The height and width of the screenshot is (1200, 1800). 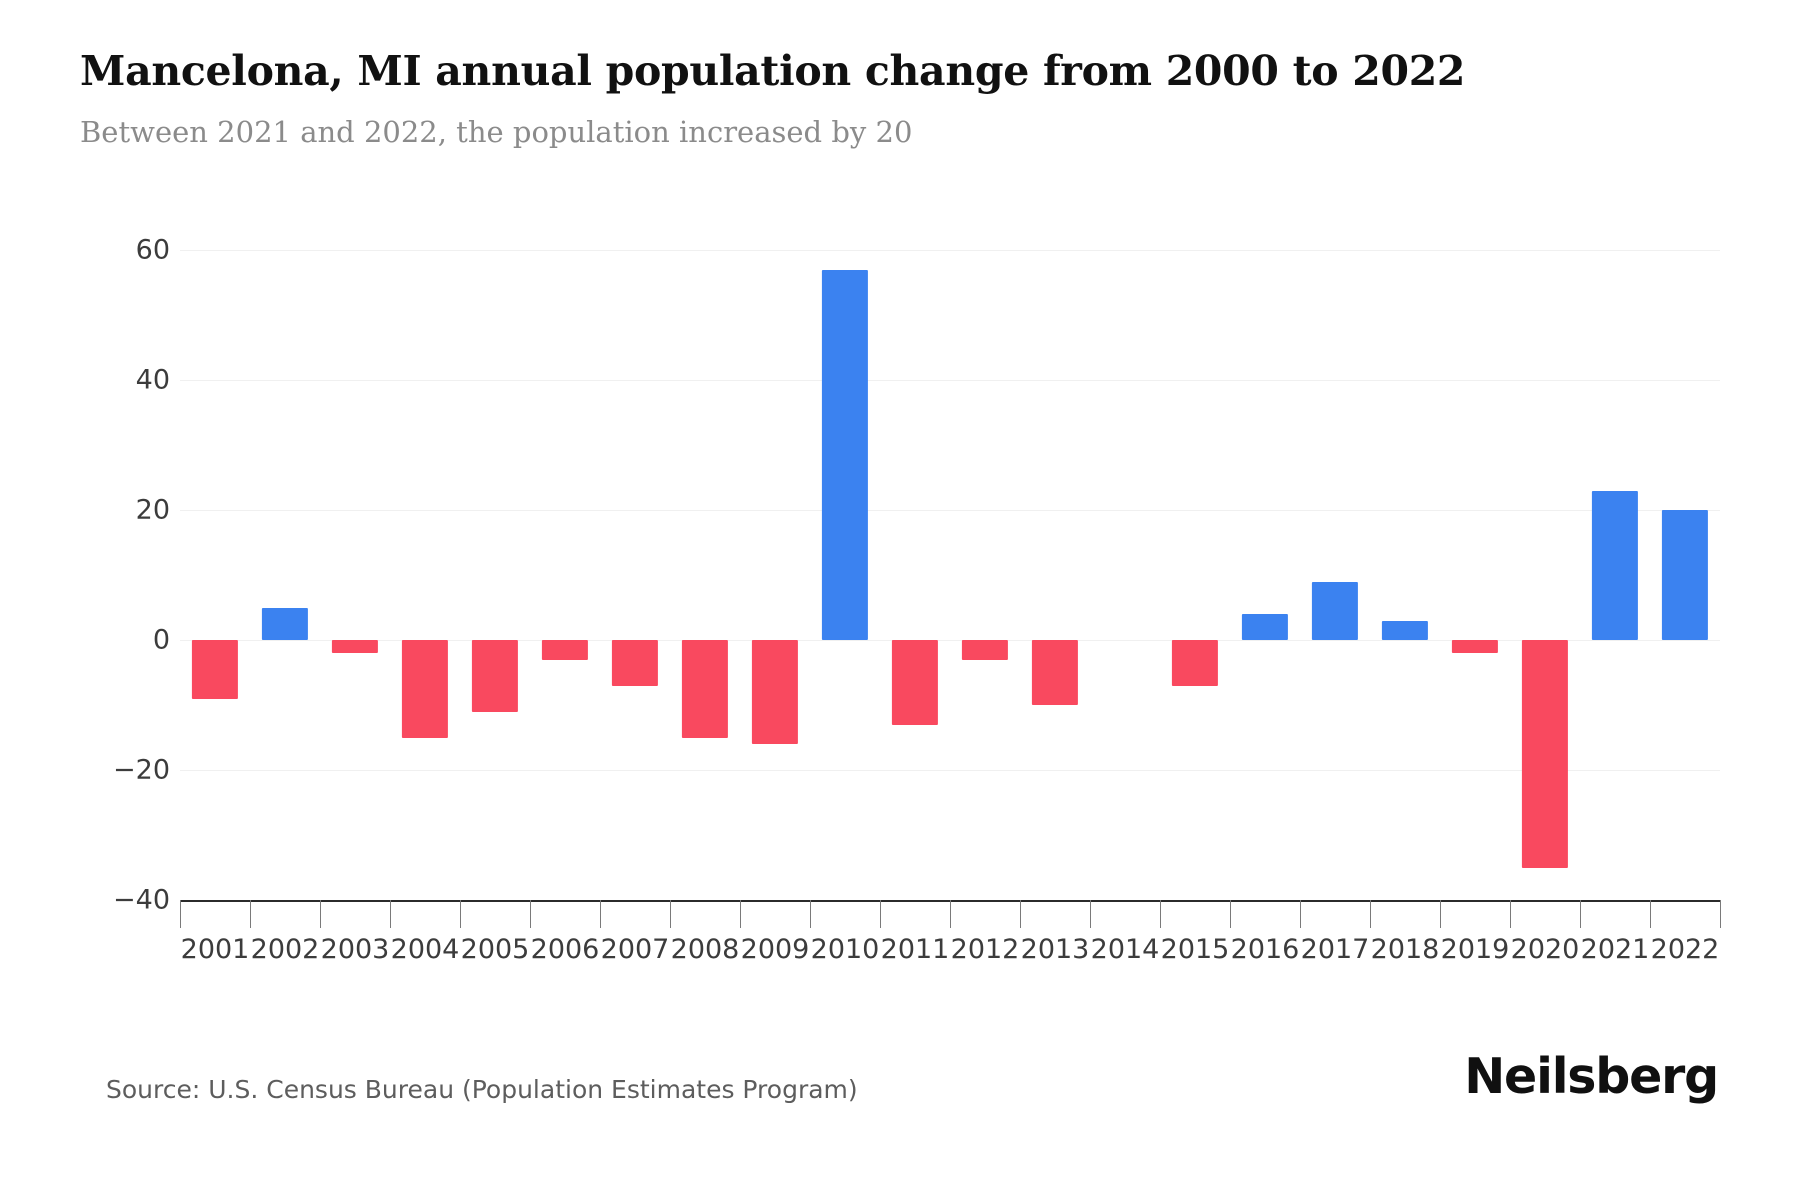 I want to click on x-tick-label-2006: 2006, so click(x=565, y=949).